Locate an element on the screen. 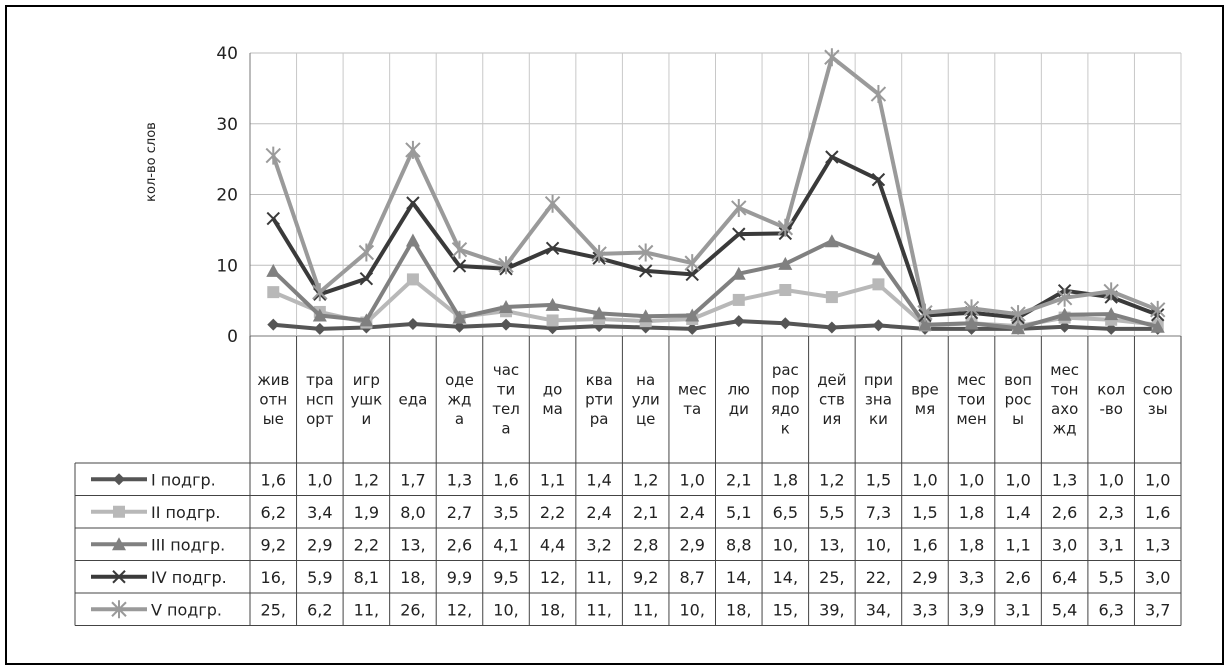  category-label: оде жд а is located at coordinates (459, 399).